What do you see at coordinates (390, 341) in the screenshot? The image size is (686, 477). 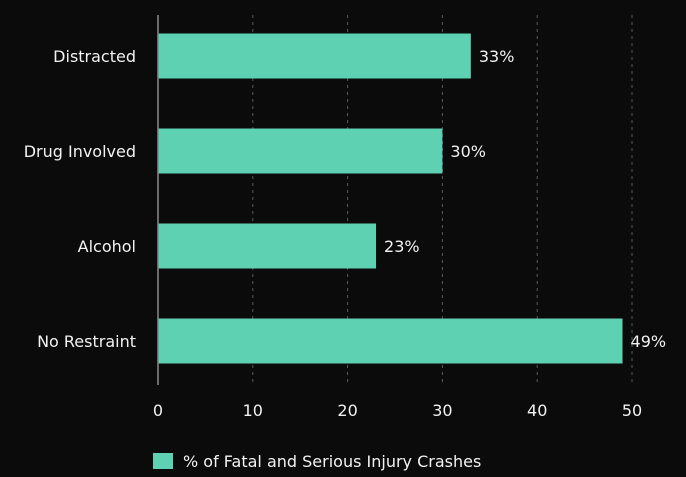 I see `bar-no-restraint` at bounding box center [390, 341].